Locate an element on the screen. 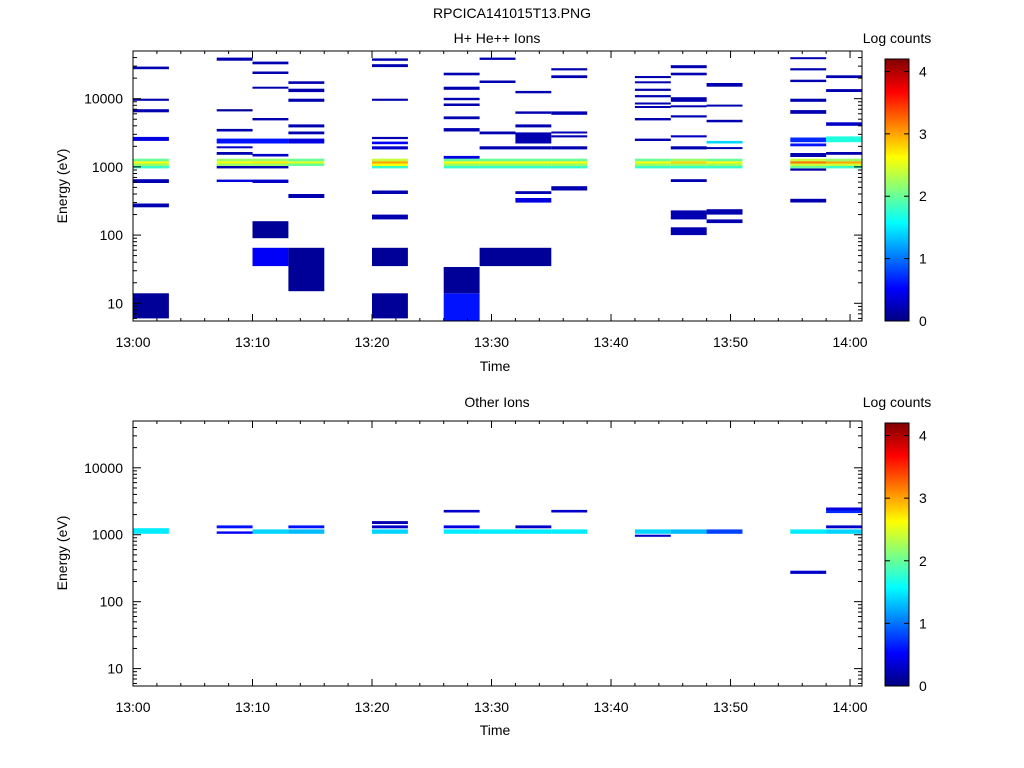  y-tick-label: 100 is located at coordinates (112, 602).